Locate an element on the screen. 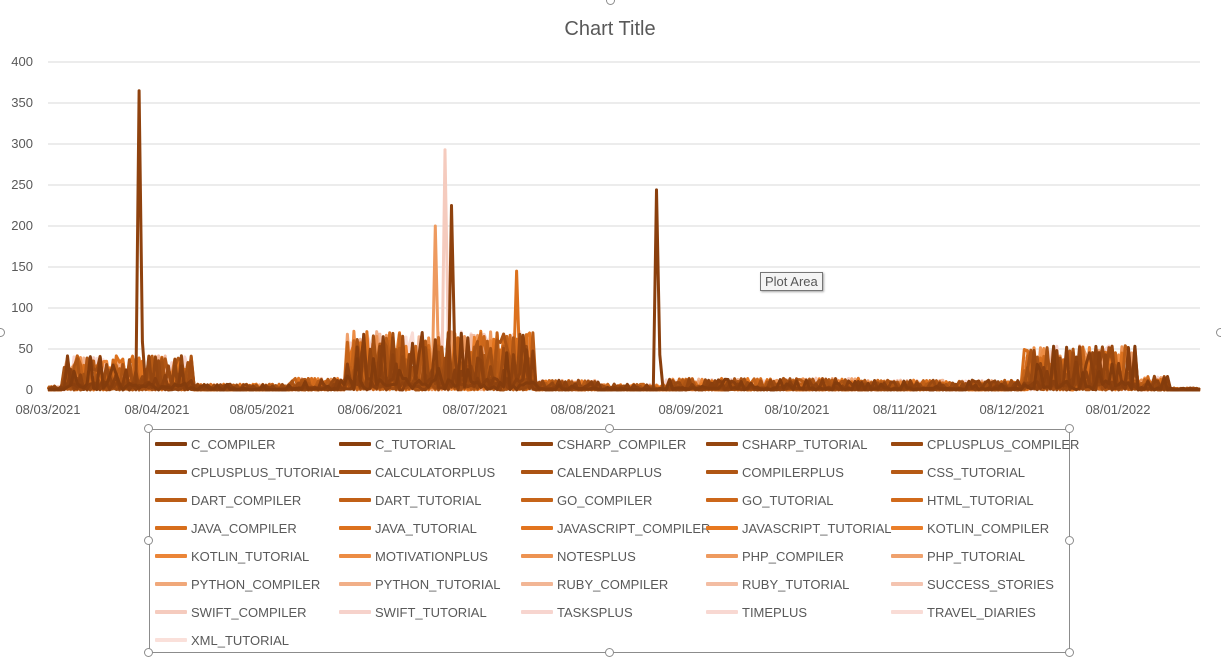 This screenshot has height=664, width=1221. legend-item: CSS_TUTORIAL is located at coordinates (958, 472).